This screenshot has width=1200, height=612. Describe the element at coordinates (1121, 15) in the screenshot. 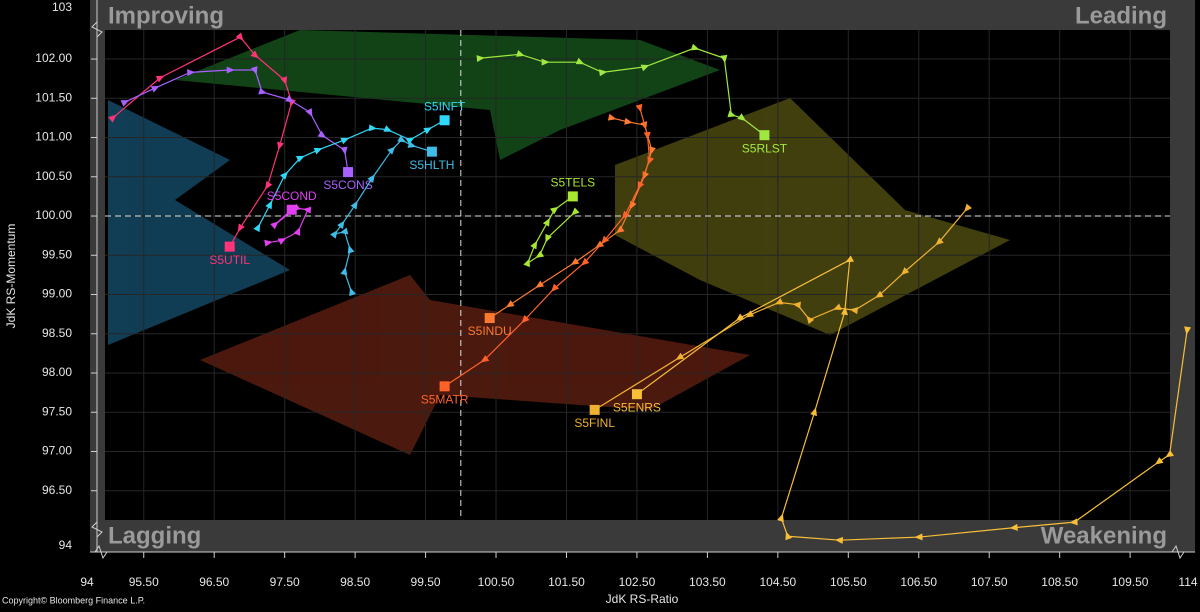

I see `quadrant-label: Leading` at that location.